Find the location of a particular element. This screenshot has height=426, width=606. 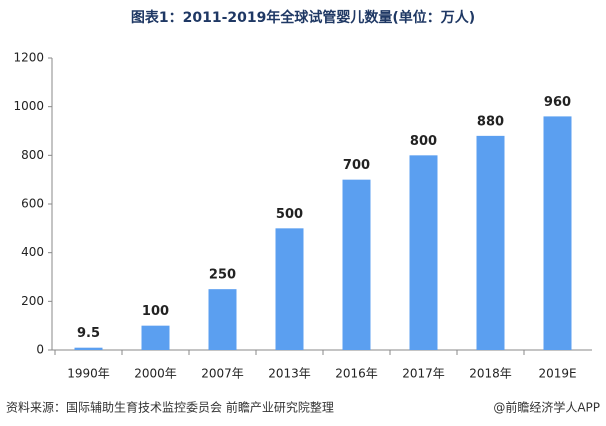

data-label: 100 is located at coordinates (155, 311).